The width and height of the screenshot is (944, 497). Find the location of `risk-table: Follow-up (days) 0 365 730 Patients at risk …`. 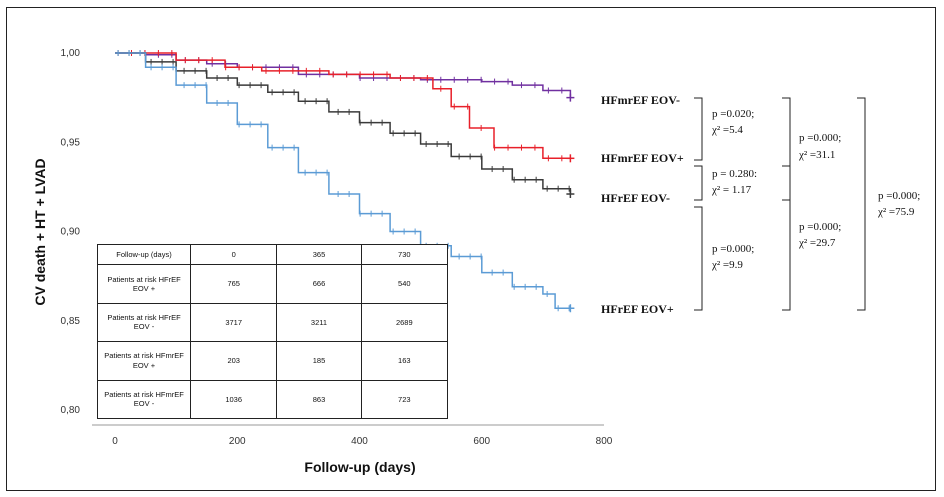

risk-table: Follow-up (days) 0 365 730 Patients at risk … is located at coordinates (273, 331).